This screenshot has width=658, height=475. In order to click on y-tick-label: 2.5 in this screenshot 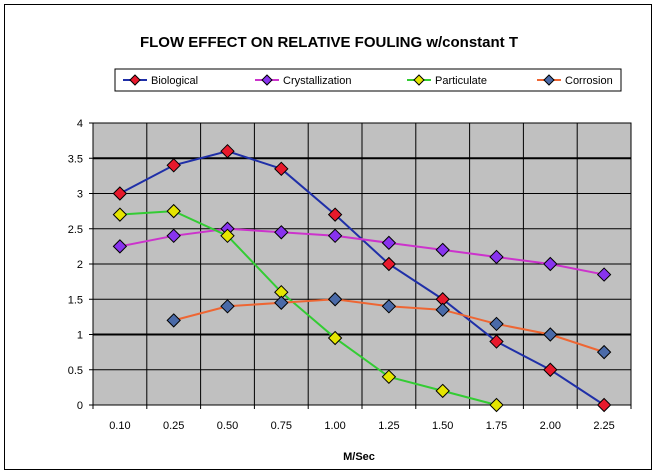, I will do `click(75, 230)`.